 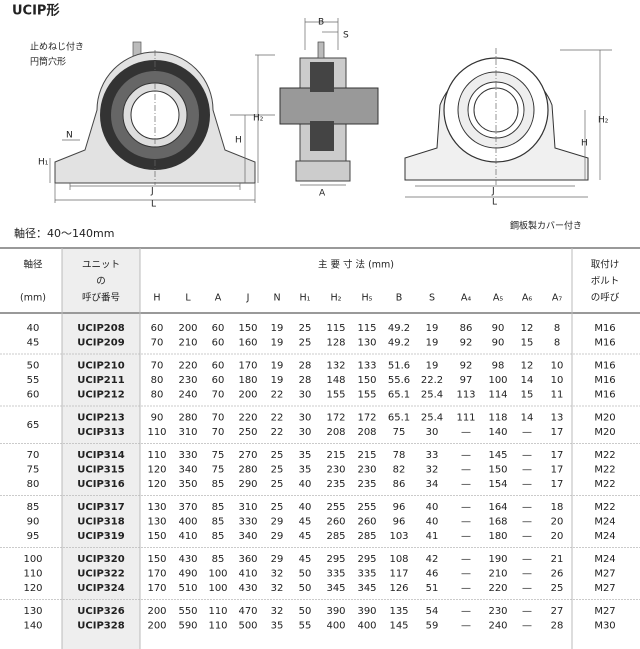 What do you see at coordinates (398, 611) in the screenshot?
I see `dim-cell: 135` at bounding box center [398, 611].